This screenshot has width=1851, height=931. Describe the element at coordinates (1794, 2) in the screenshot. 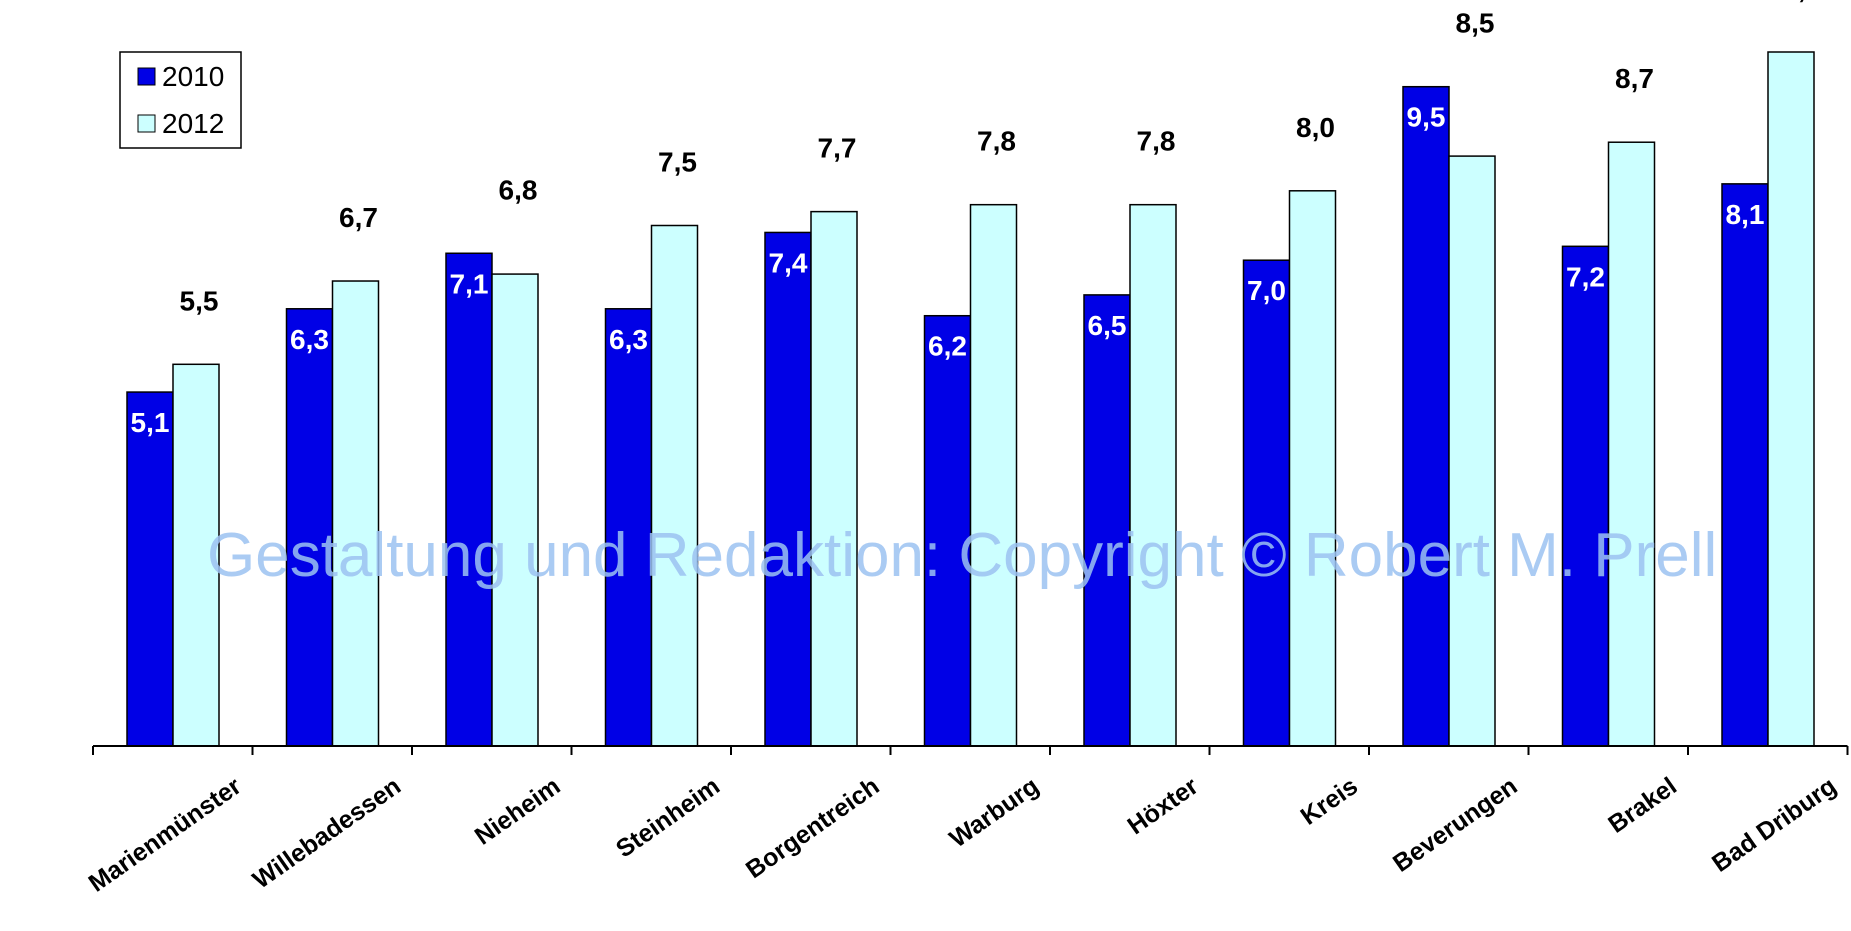

I see `value-label-2012: 10,0` at that location.